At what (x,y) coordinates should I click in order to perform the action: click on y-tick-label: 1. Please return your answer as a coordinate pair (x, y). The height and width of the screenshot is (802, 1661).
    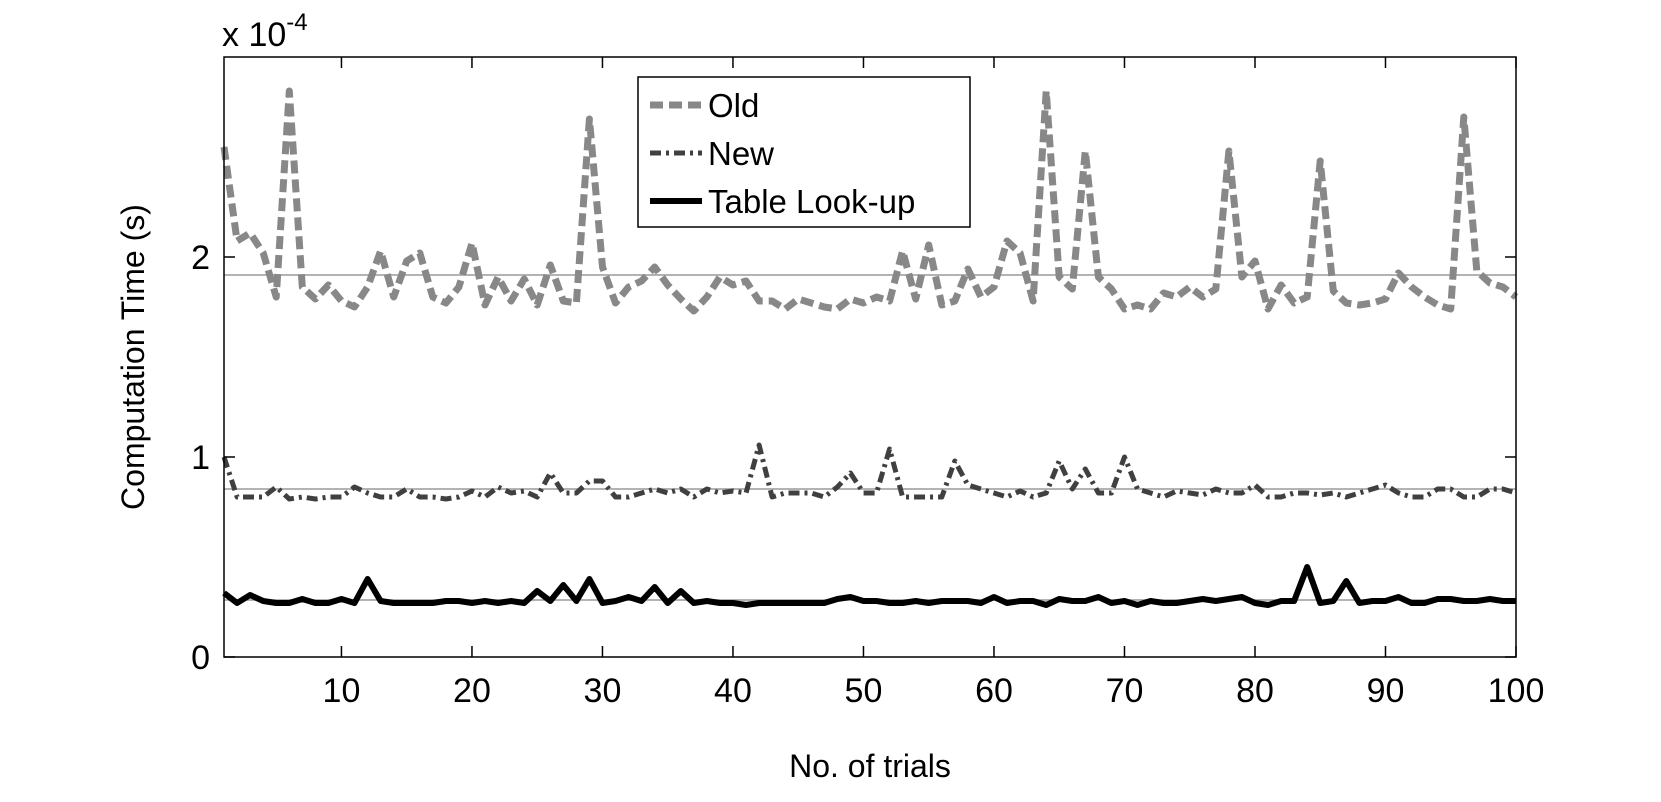
    Looking at the image, I should click on (200, 458).